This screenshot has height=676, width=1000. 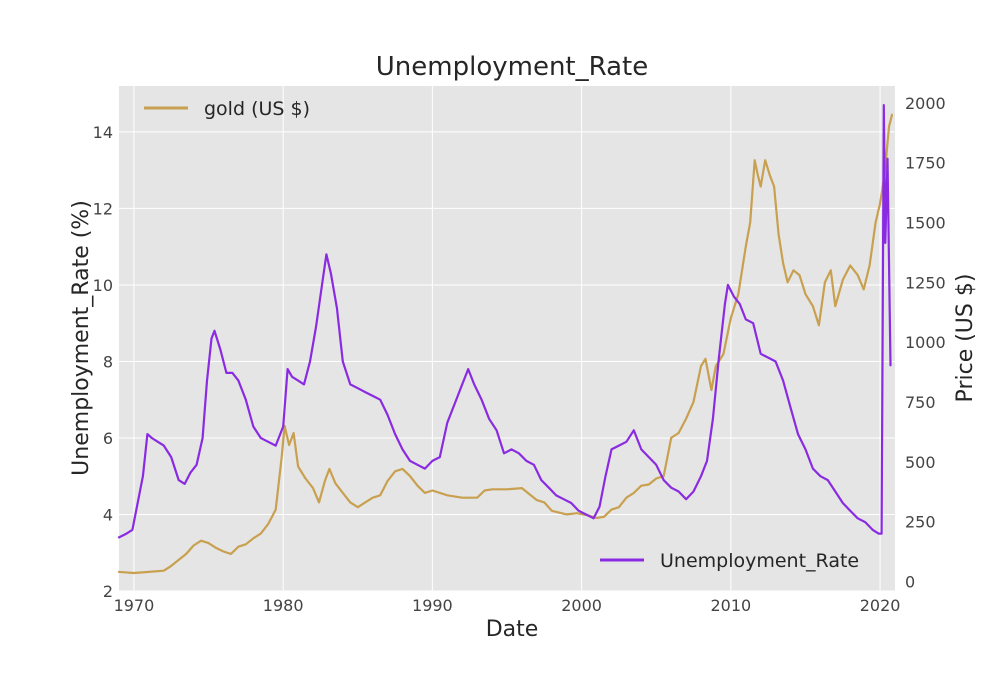 What do you see at coordinates (880, 605) in the screenshot?
I see `x-tick-label: 2020` at bounding box center [880, 605].